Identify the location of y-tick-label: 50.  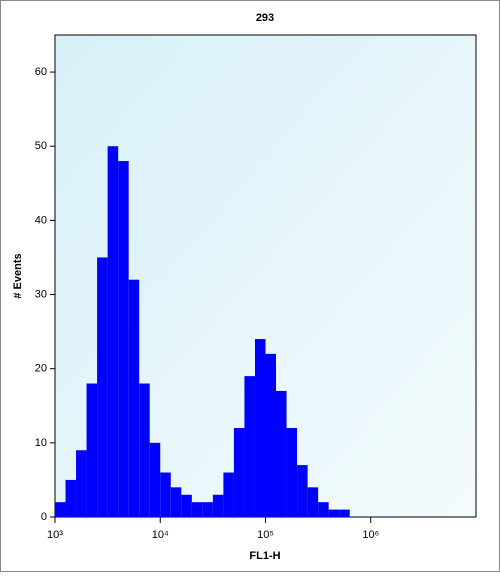
(41, 146).